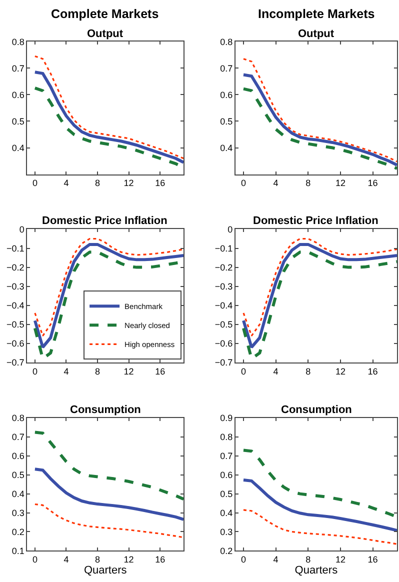  Describe the element at coordinates (226, 418) in the screenshot. I see `y-tick-label: 0.9` at that location.